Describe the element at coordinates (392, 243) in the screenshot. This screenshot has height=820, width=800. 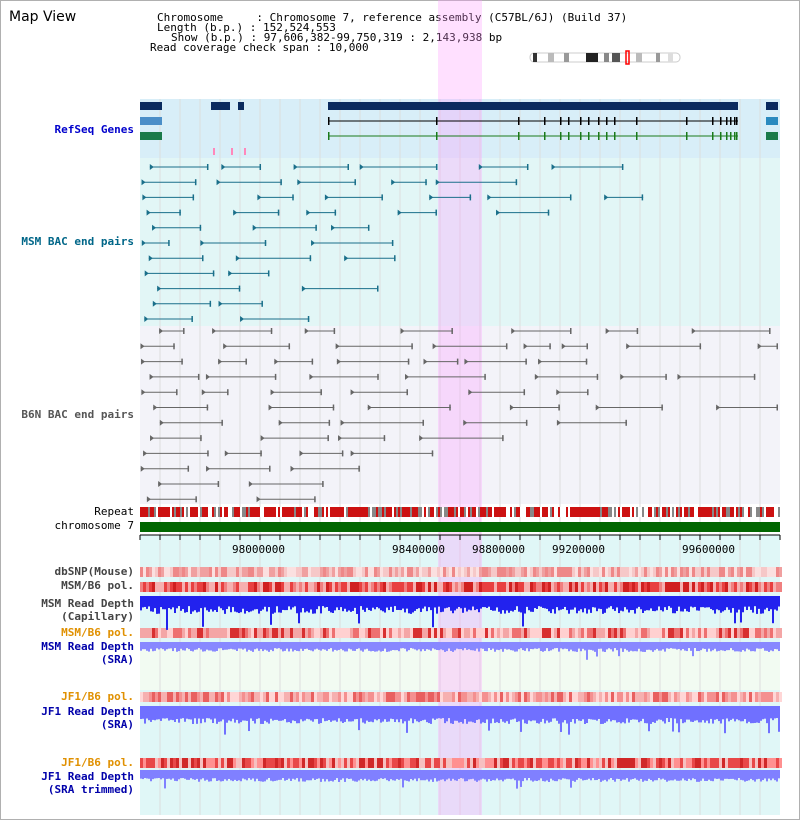
I see `msm-bac-track` at that location.